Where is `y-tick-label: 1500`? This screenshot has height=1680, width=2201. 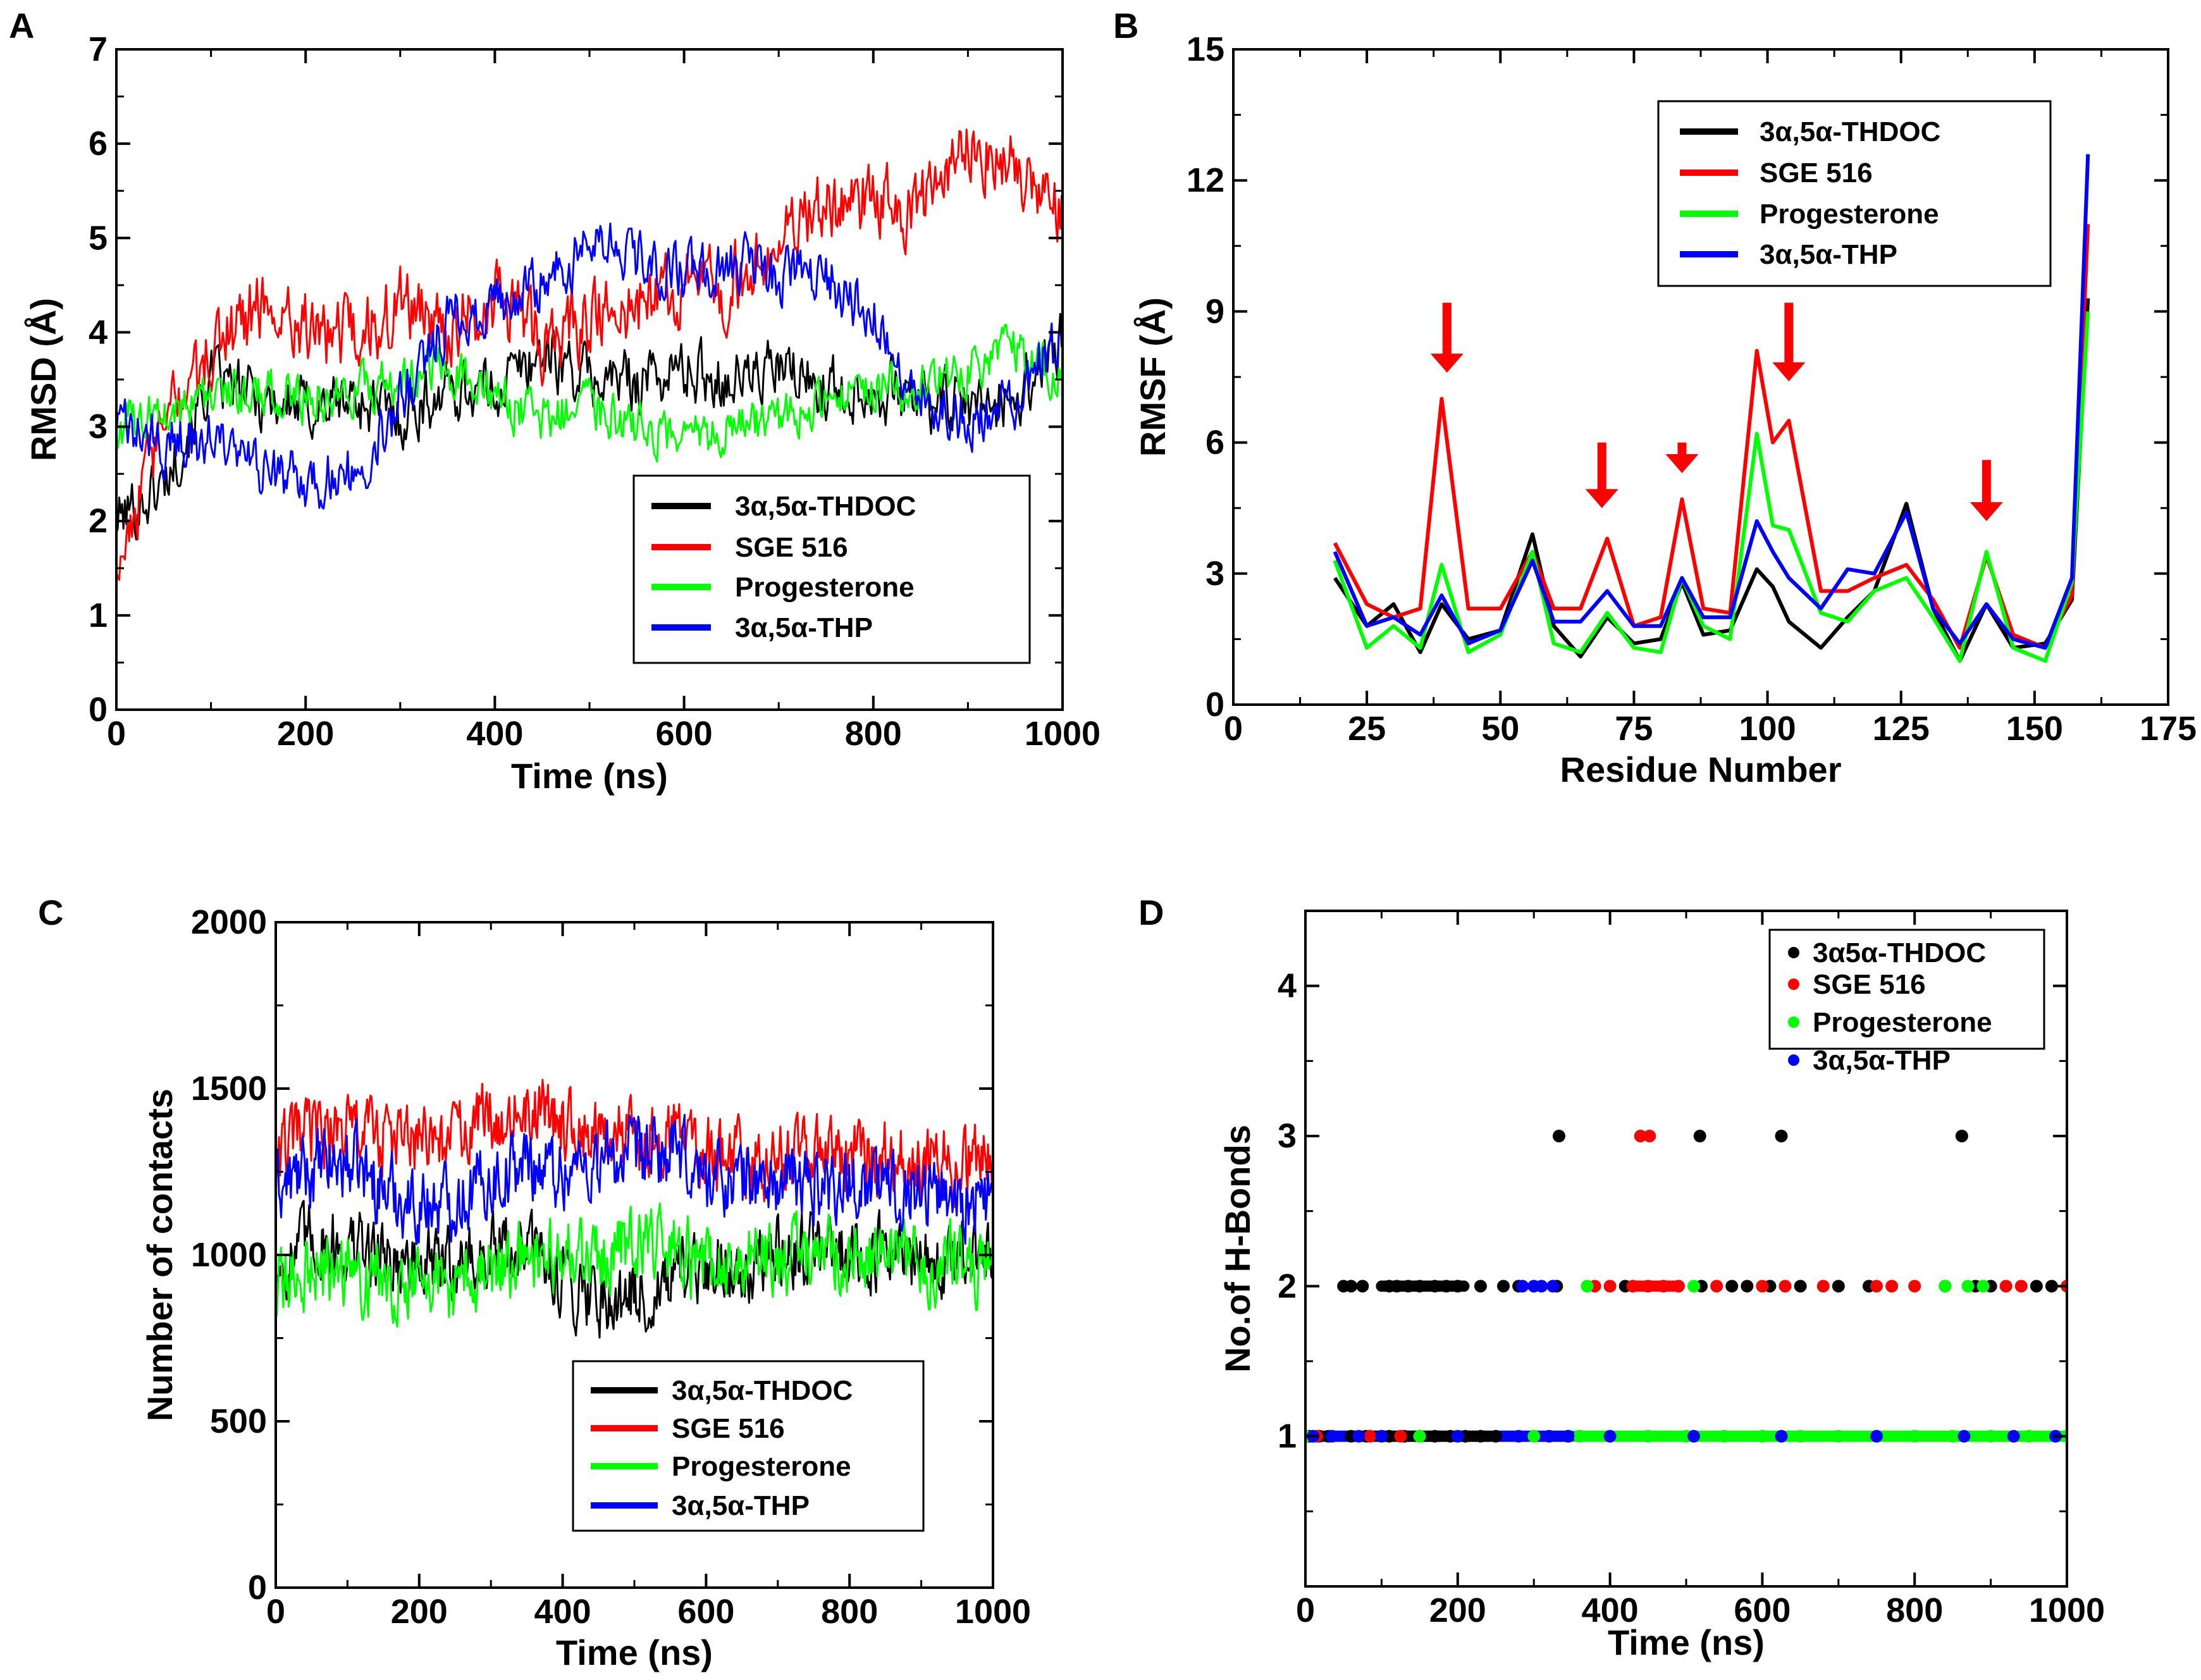 y-tick-label: 1500 is located at coordinates (229, 1089).